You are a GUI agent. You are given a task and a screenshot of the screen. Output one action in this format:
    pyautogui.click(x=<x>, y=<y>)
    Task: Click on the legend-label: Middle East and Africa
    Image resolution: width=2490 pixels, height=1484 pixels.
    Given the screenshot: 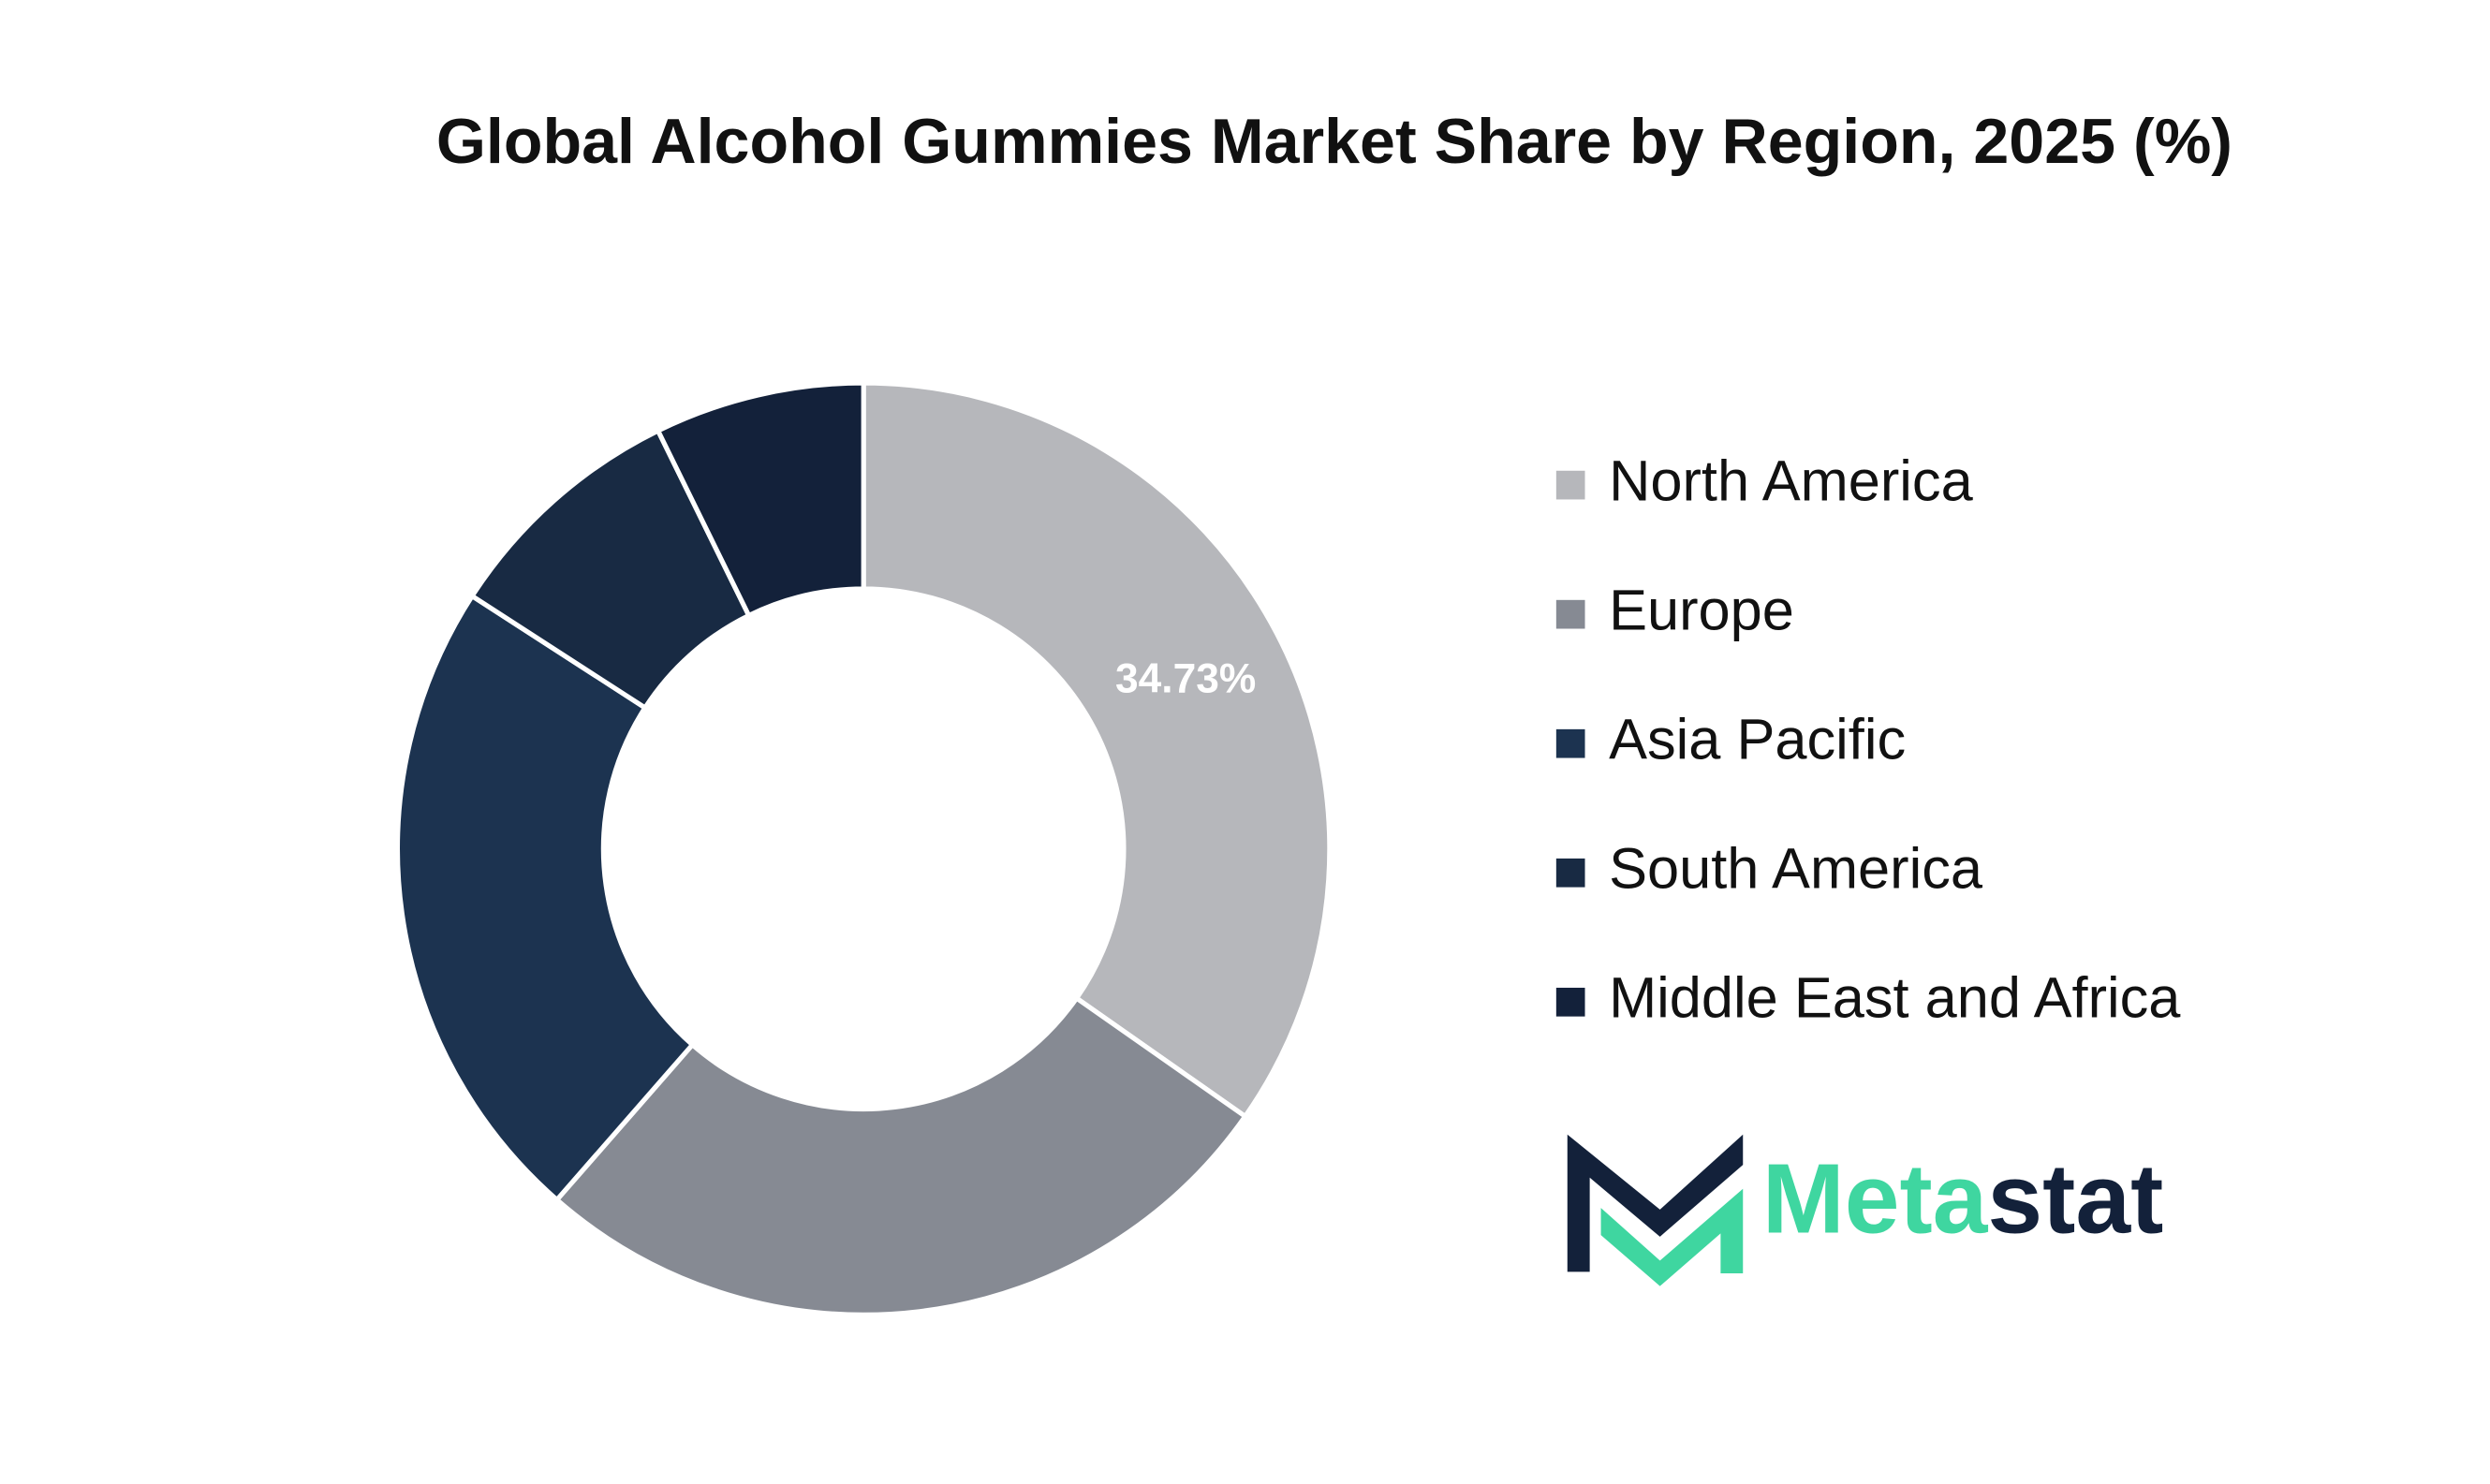 What is the action you would take?
    pyautogui.click(x=1895, y=998)
    